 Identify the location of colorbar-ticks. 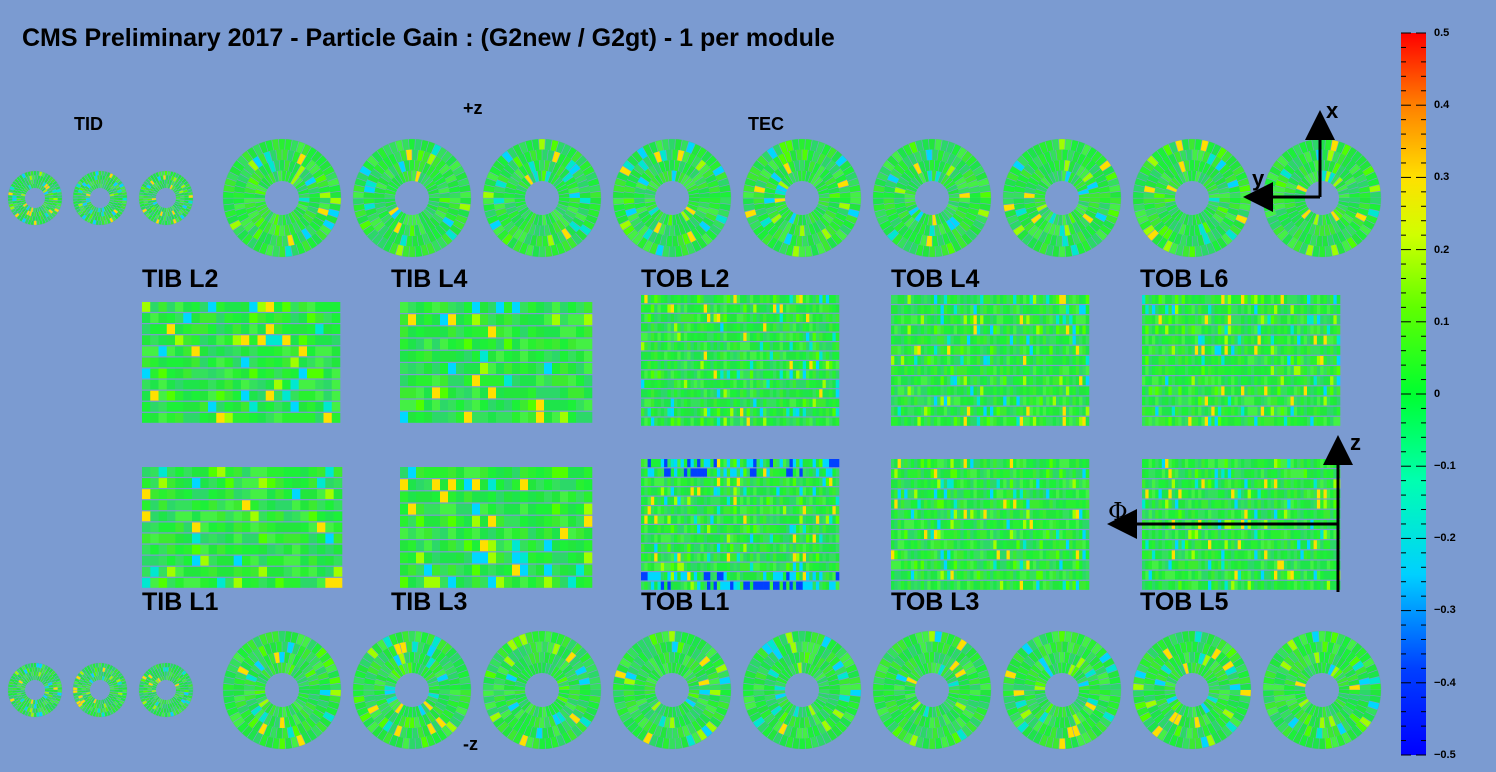
(1413, 394).